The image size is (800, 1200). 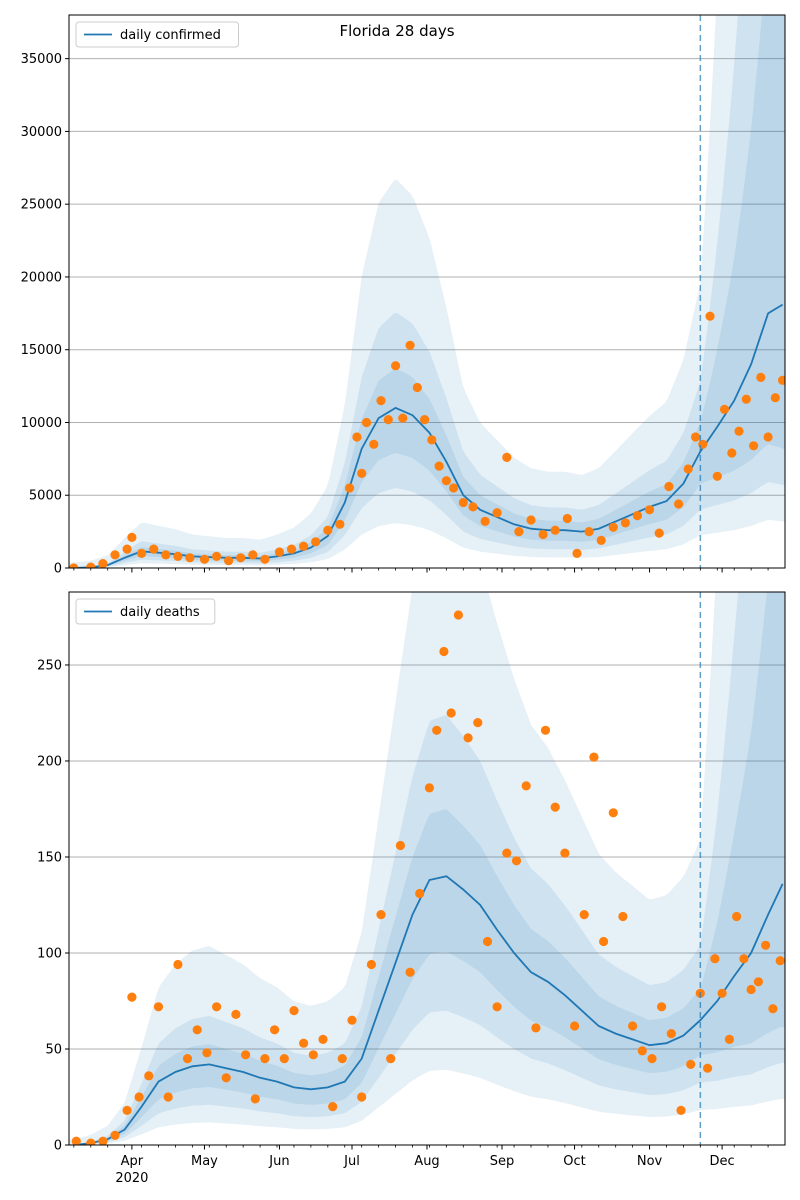 What do you see at coordinates (722, 1161) in the screenshot?
I see `x-tick-label: Dec` at bounding box center [722, 1161].